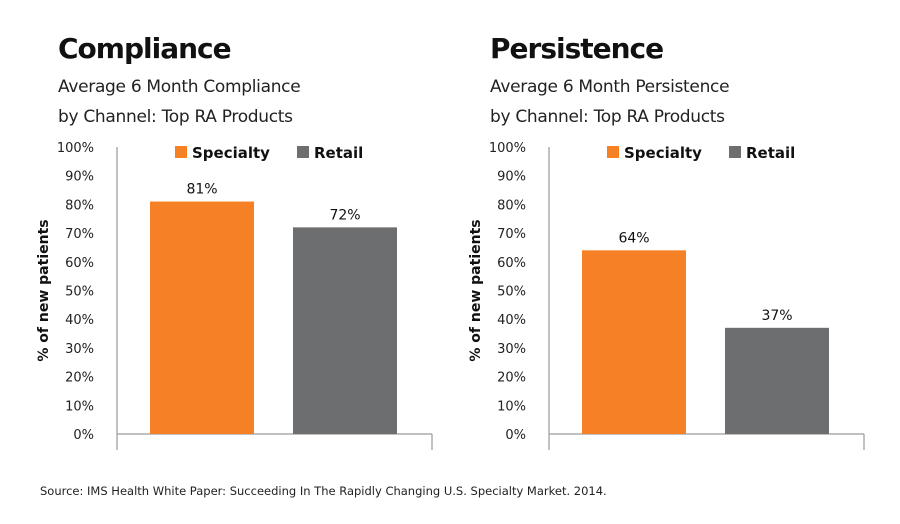 The width and height of the screenshot is (900, 524). What do you see at coordinates (577, 48) in the screenshot?
I see `chart-title: Persistence` at bounding box center [577, 48].